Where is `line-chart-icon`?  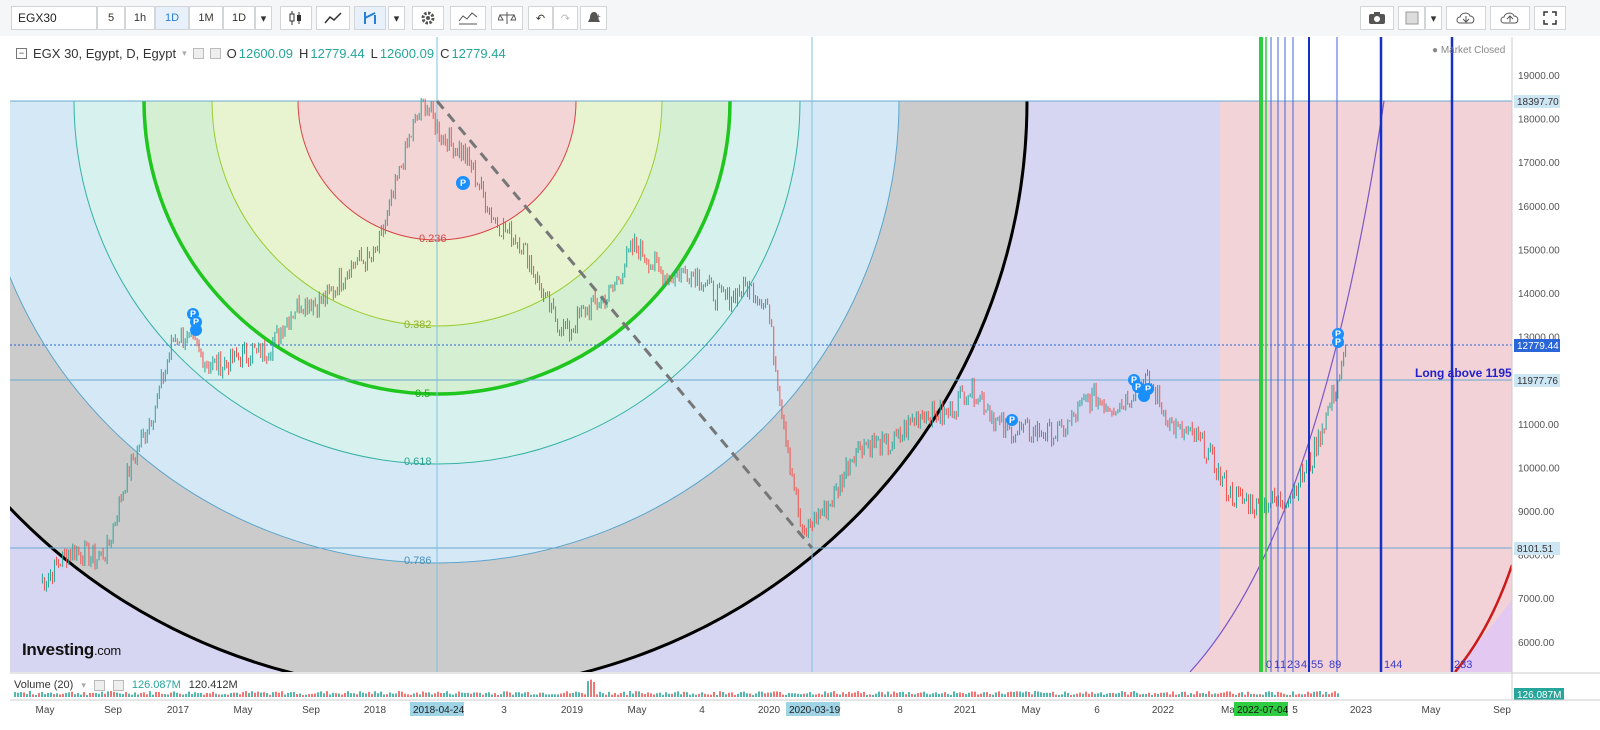 line-chart-icon is located at coordinates (333, 18).